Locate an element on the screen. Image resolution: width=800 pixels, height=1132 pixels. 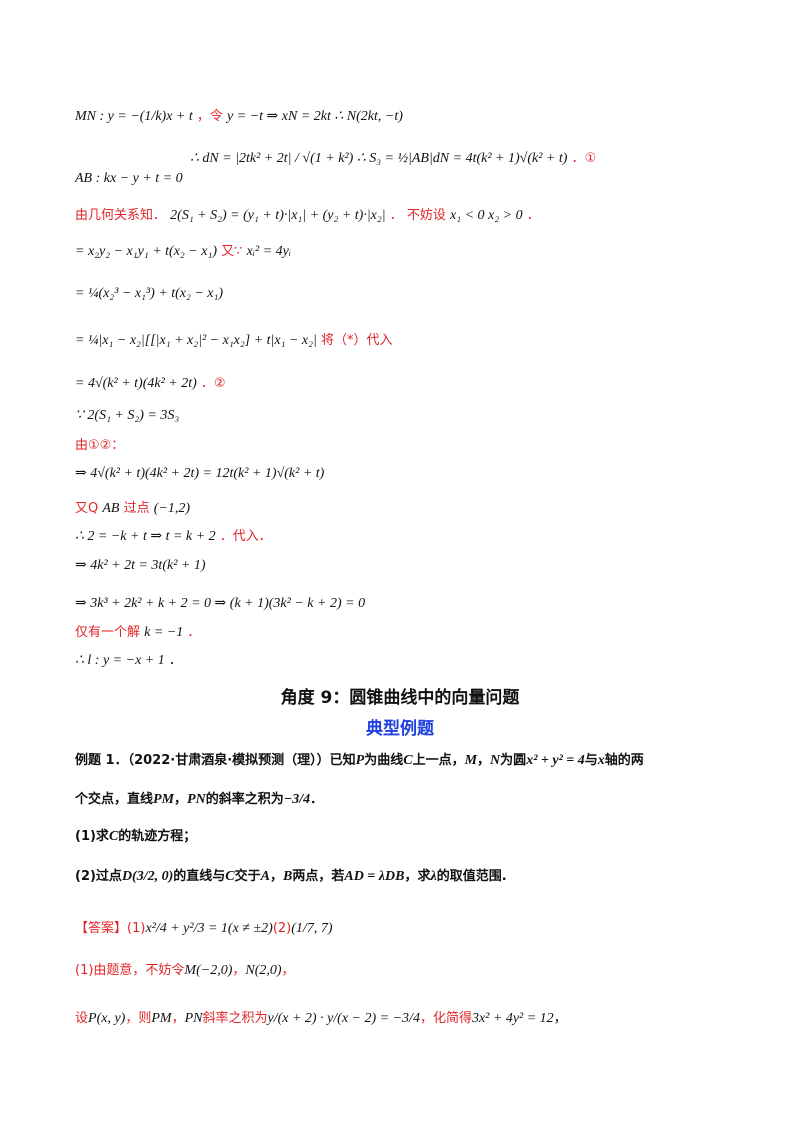
derivation-line-16: 仅有一个解 k = −1 ． is located at coordinates (137, 633).